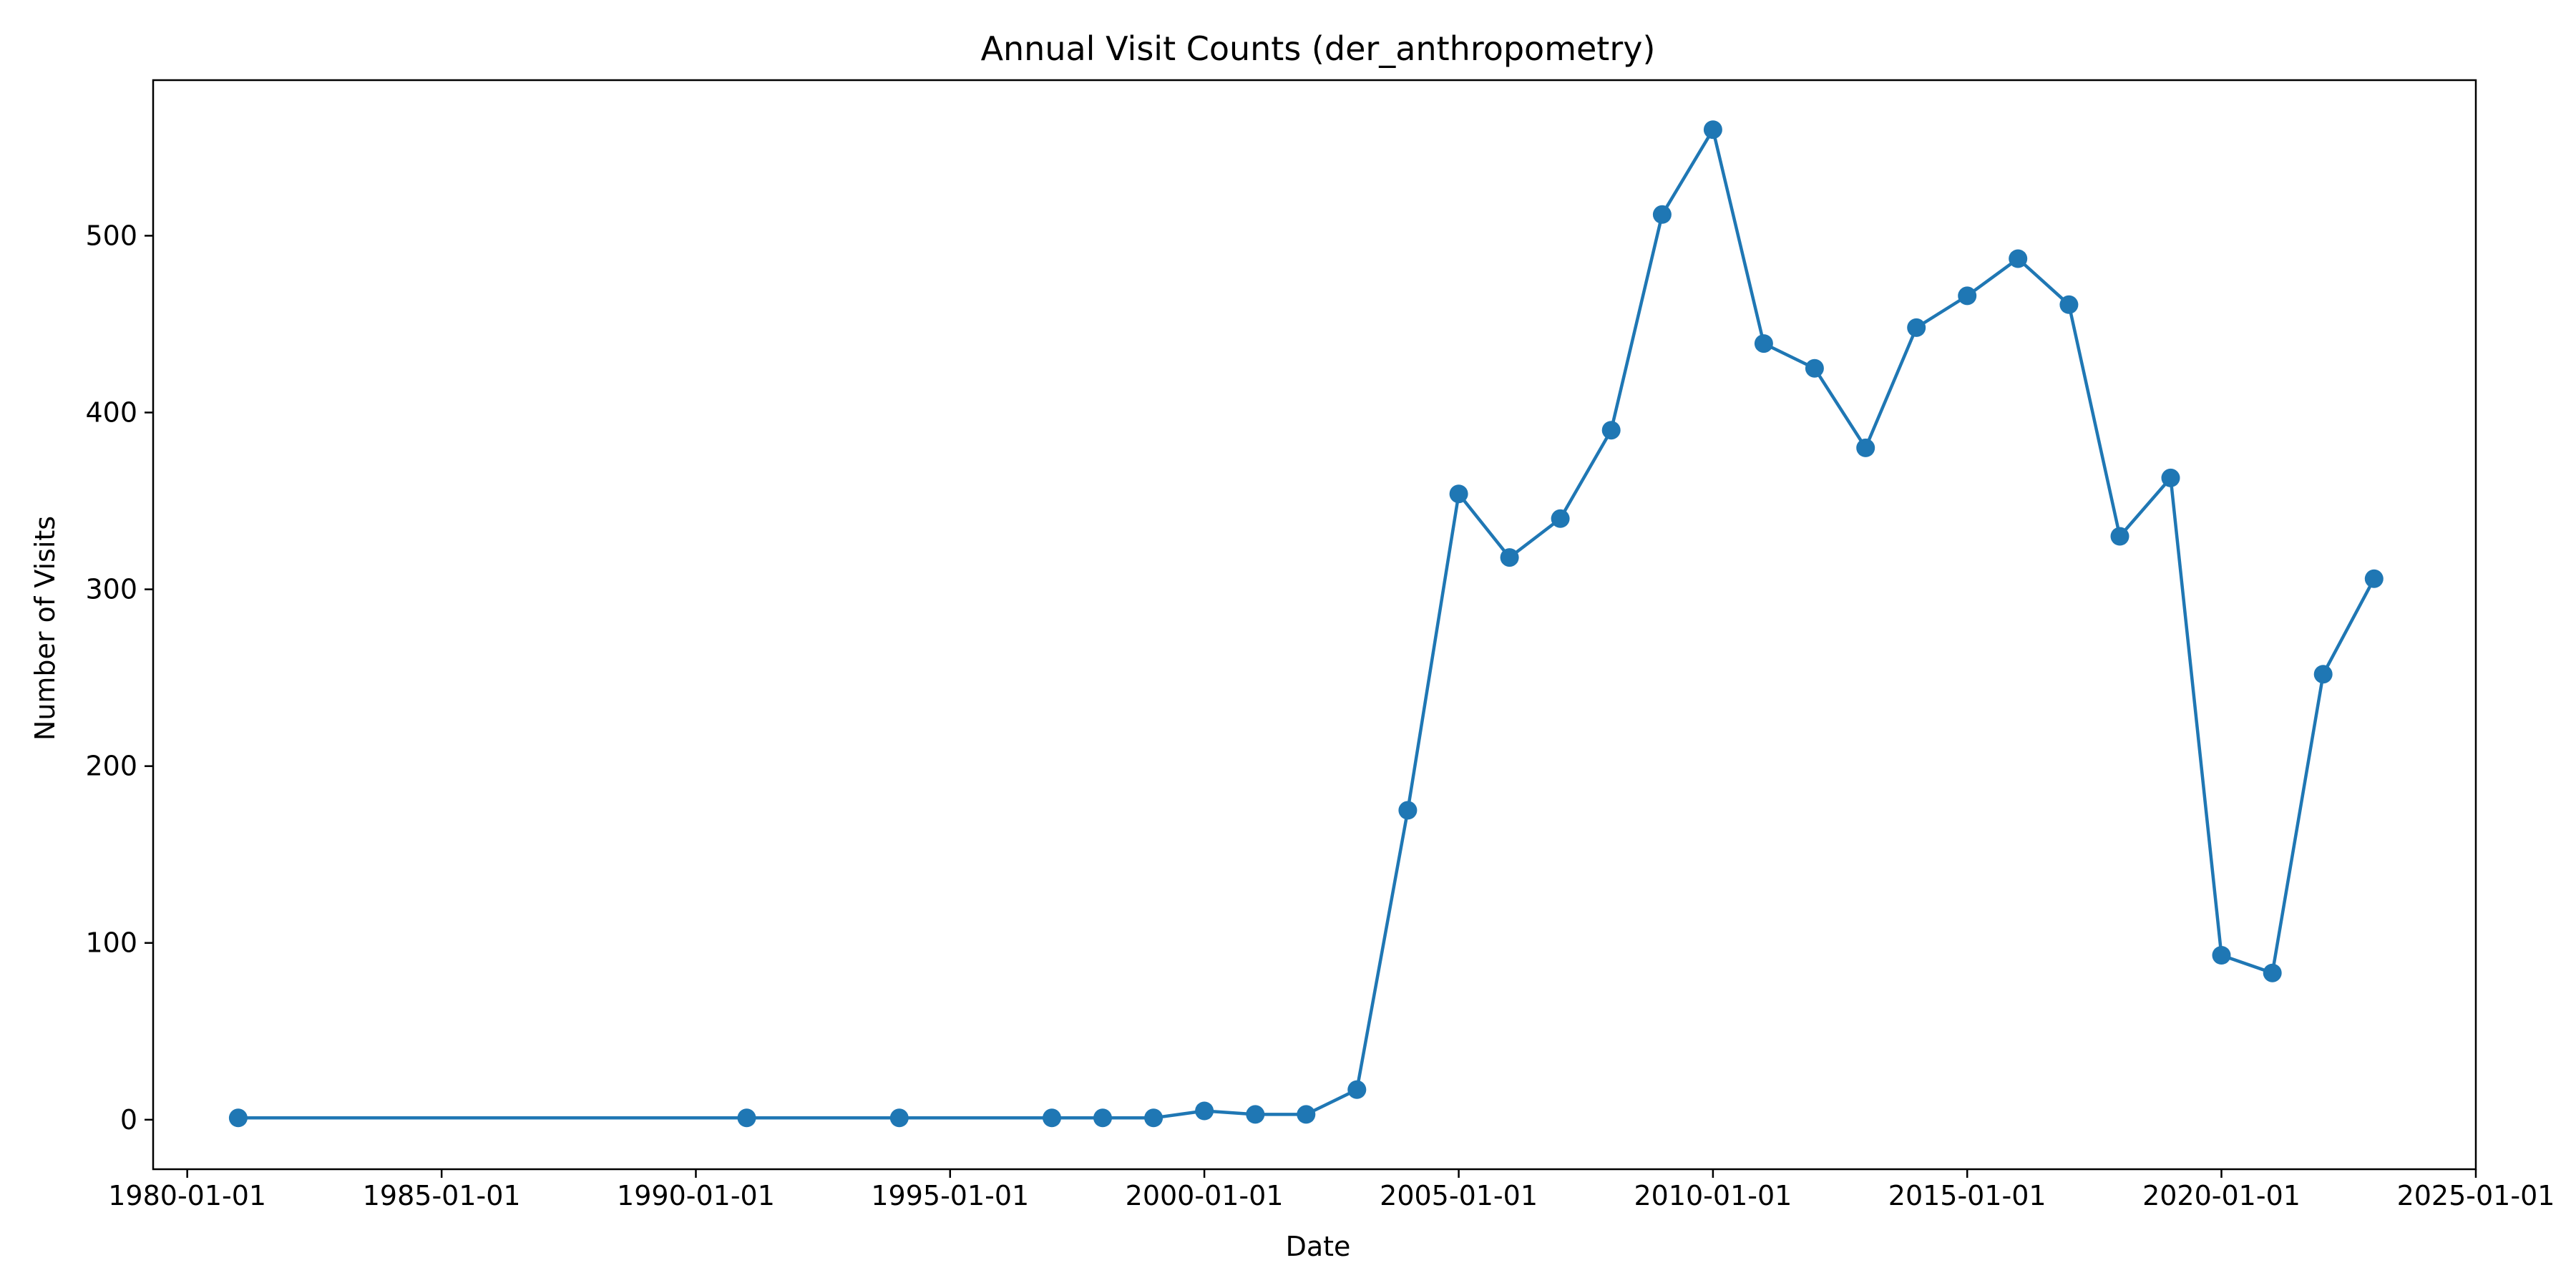 The image size is (2576, 1288). I want to click on data-point-2010, so click(1712, 130).